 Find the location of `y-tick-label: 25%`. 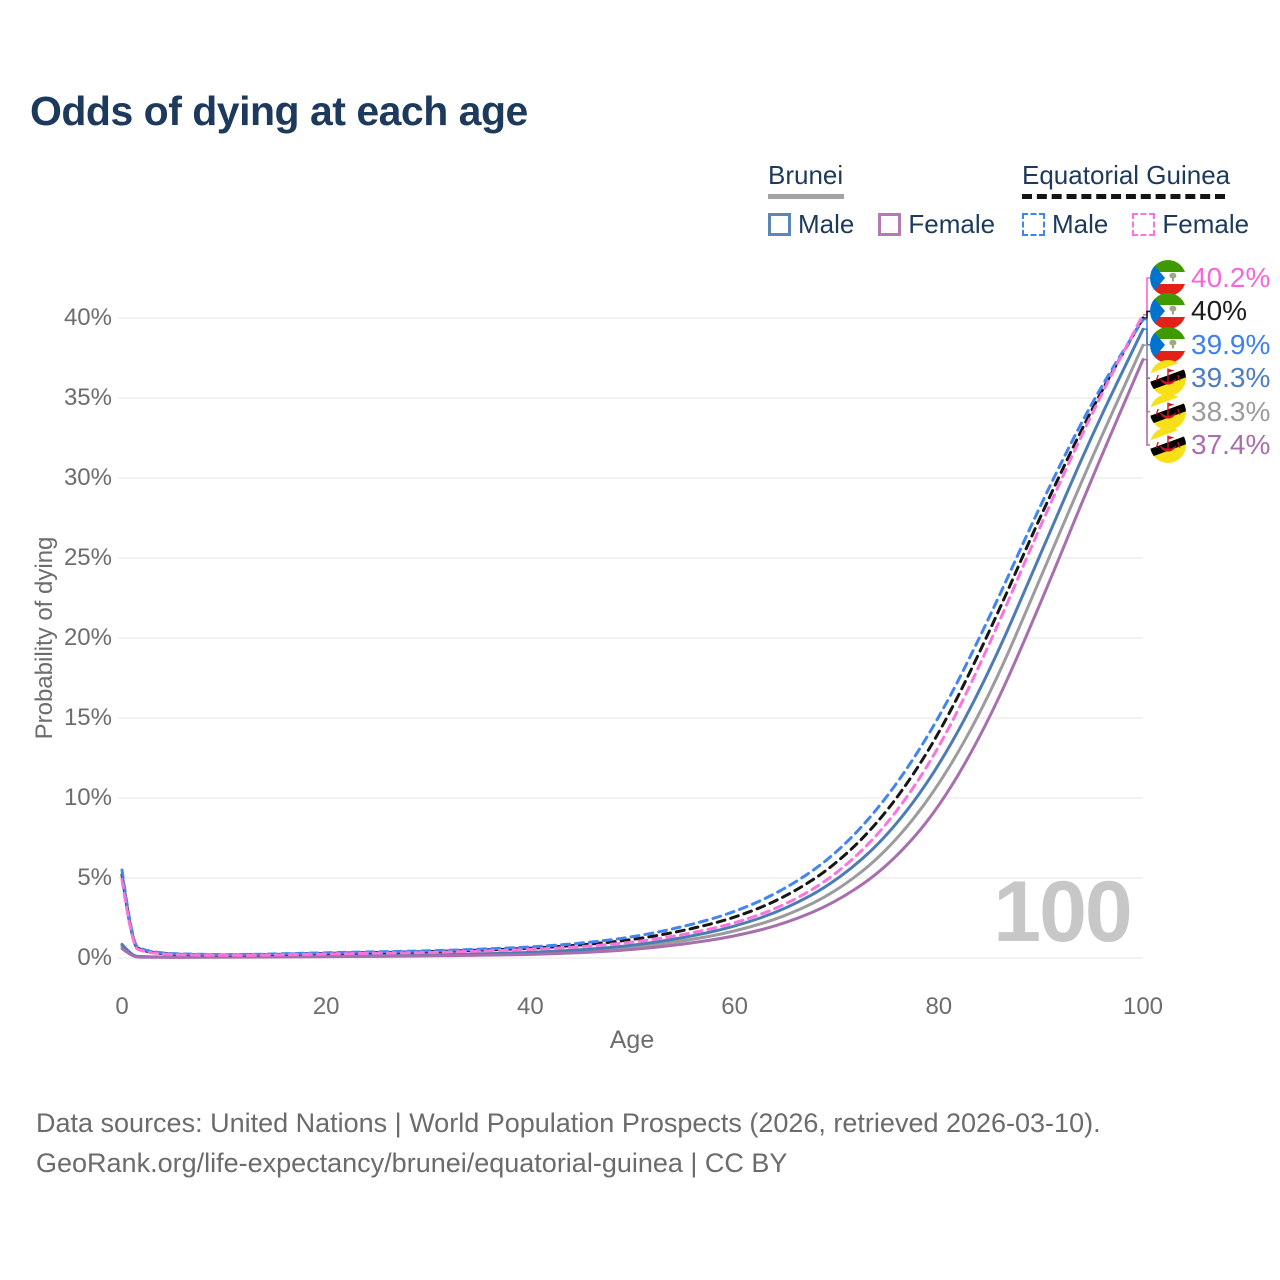

y-tick-label: 25% is located at coordinates (87, 557).